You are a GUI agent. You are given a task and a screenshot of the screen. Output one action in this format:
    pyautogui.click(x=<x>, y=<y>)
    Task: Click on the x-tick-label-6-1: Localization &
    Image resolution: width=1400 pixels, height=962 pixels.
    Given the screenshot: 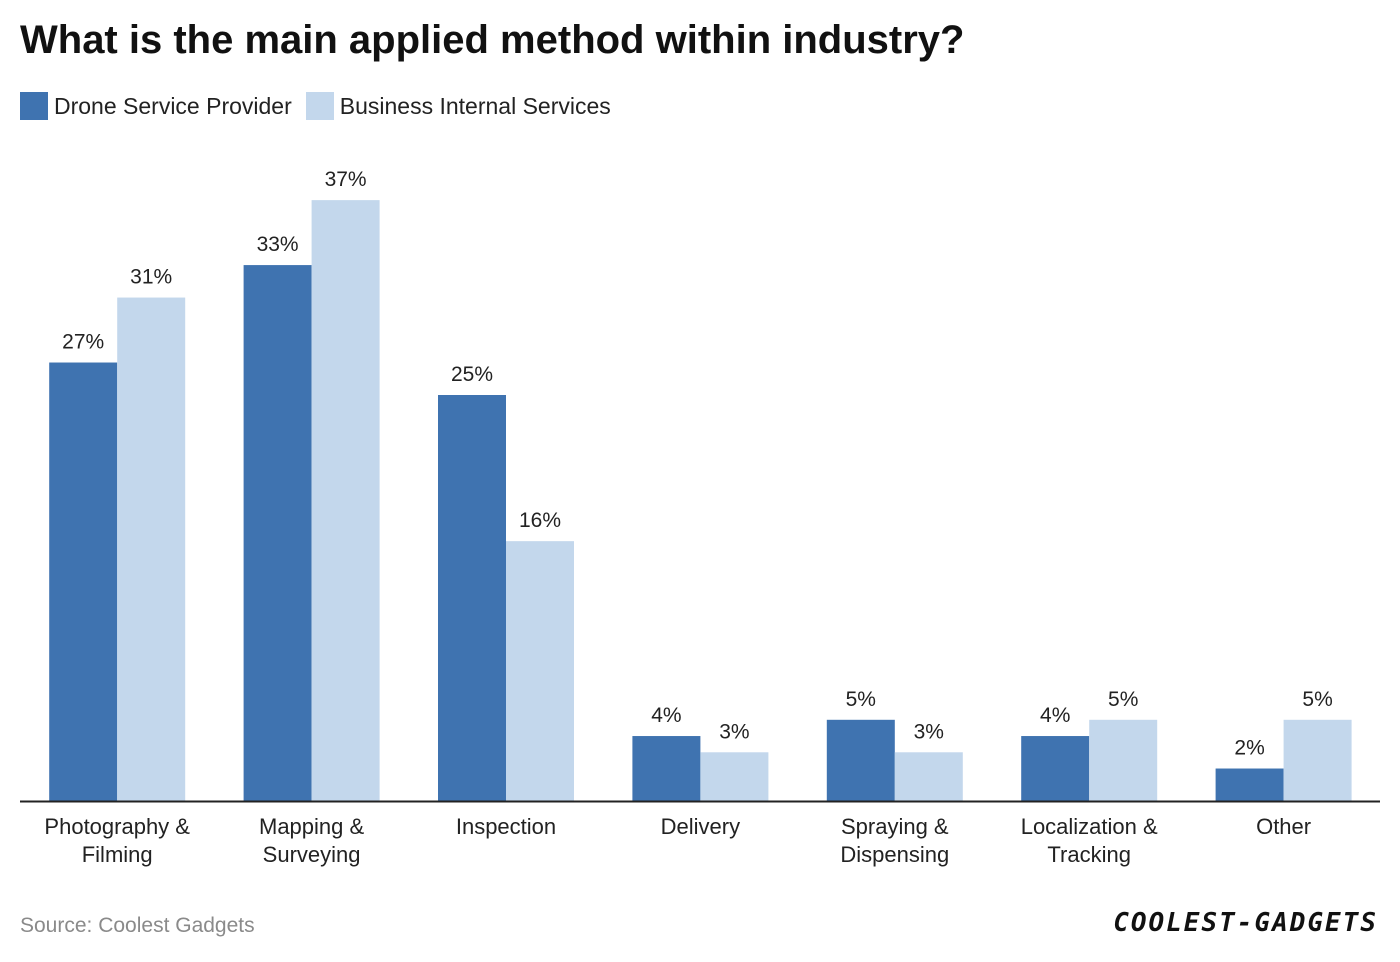 What is the action you would take?
    pyautogui.click(x=1089, y=826)
    